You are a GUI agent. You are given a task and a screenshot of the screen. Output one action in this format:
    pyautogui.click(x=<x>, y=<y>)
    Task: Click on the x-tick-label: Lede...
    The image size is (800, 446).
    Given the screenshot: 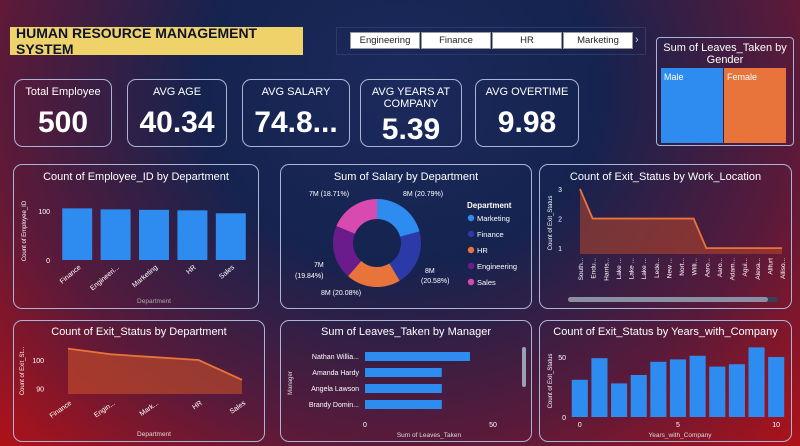 What is the action you would take?
    pyautogui.click(x=657, y=268)
    